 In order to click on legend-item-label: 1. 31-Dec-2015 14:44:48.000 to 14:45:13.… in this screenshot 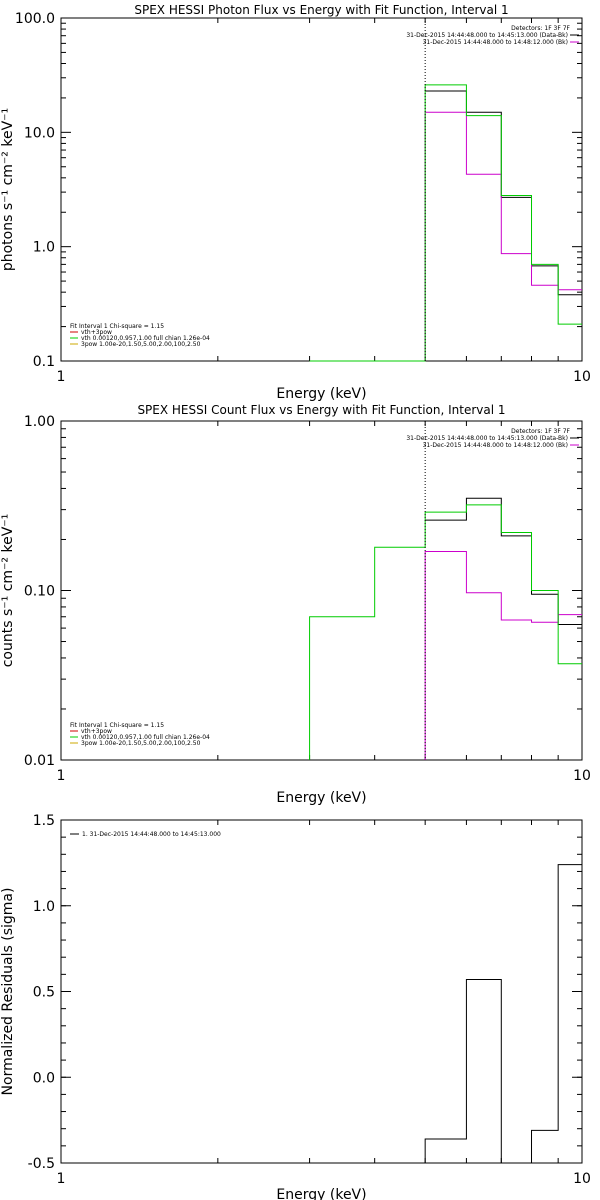, I will do `click(151, 834)`.